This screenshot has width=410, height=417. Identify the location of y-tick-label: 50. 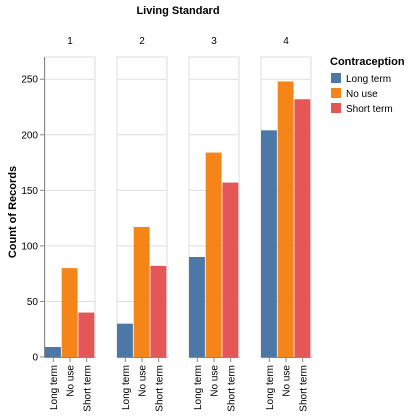
(33, 302).